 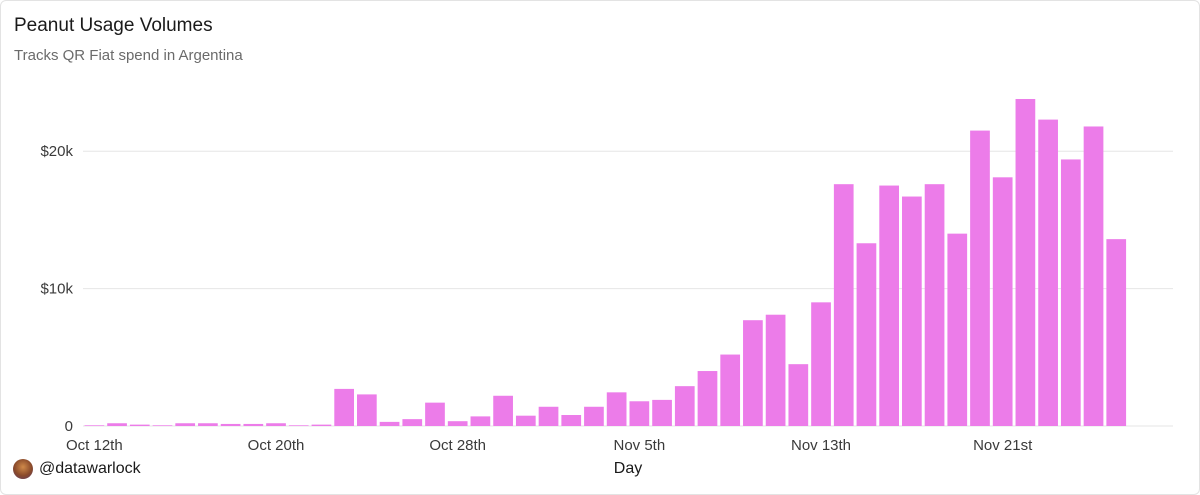 What do you see at coordinates (821, 445) in the screenshot?
I see `x-tick-label: Nov 13th` at bounding box center [821, 445].